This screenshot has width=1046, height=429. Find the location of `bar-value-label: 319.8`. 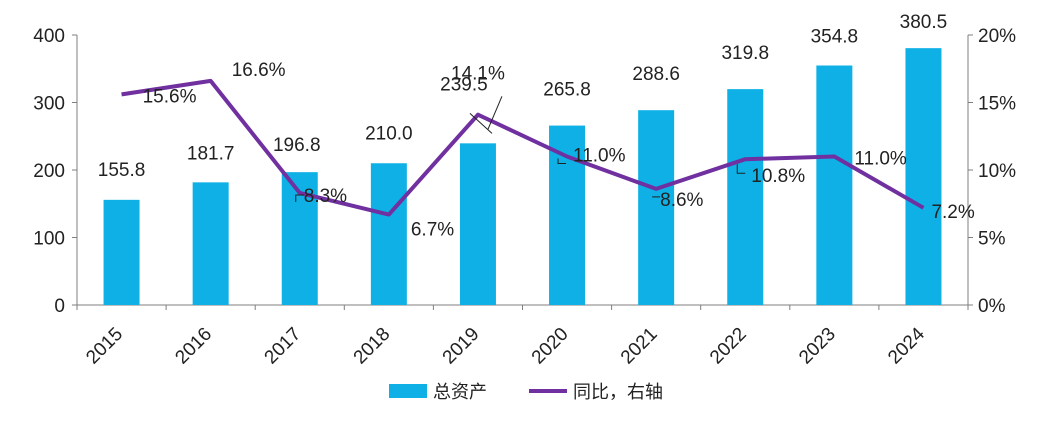

bar-value-label: 319.8 is located at coordinates (745, 53).